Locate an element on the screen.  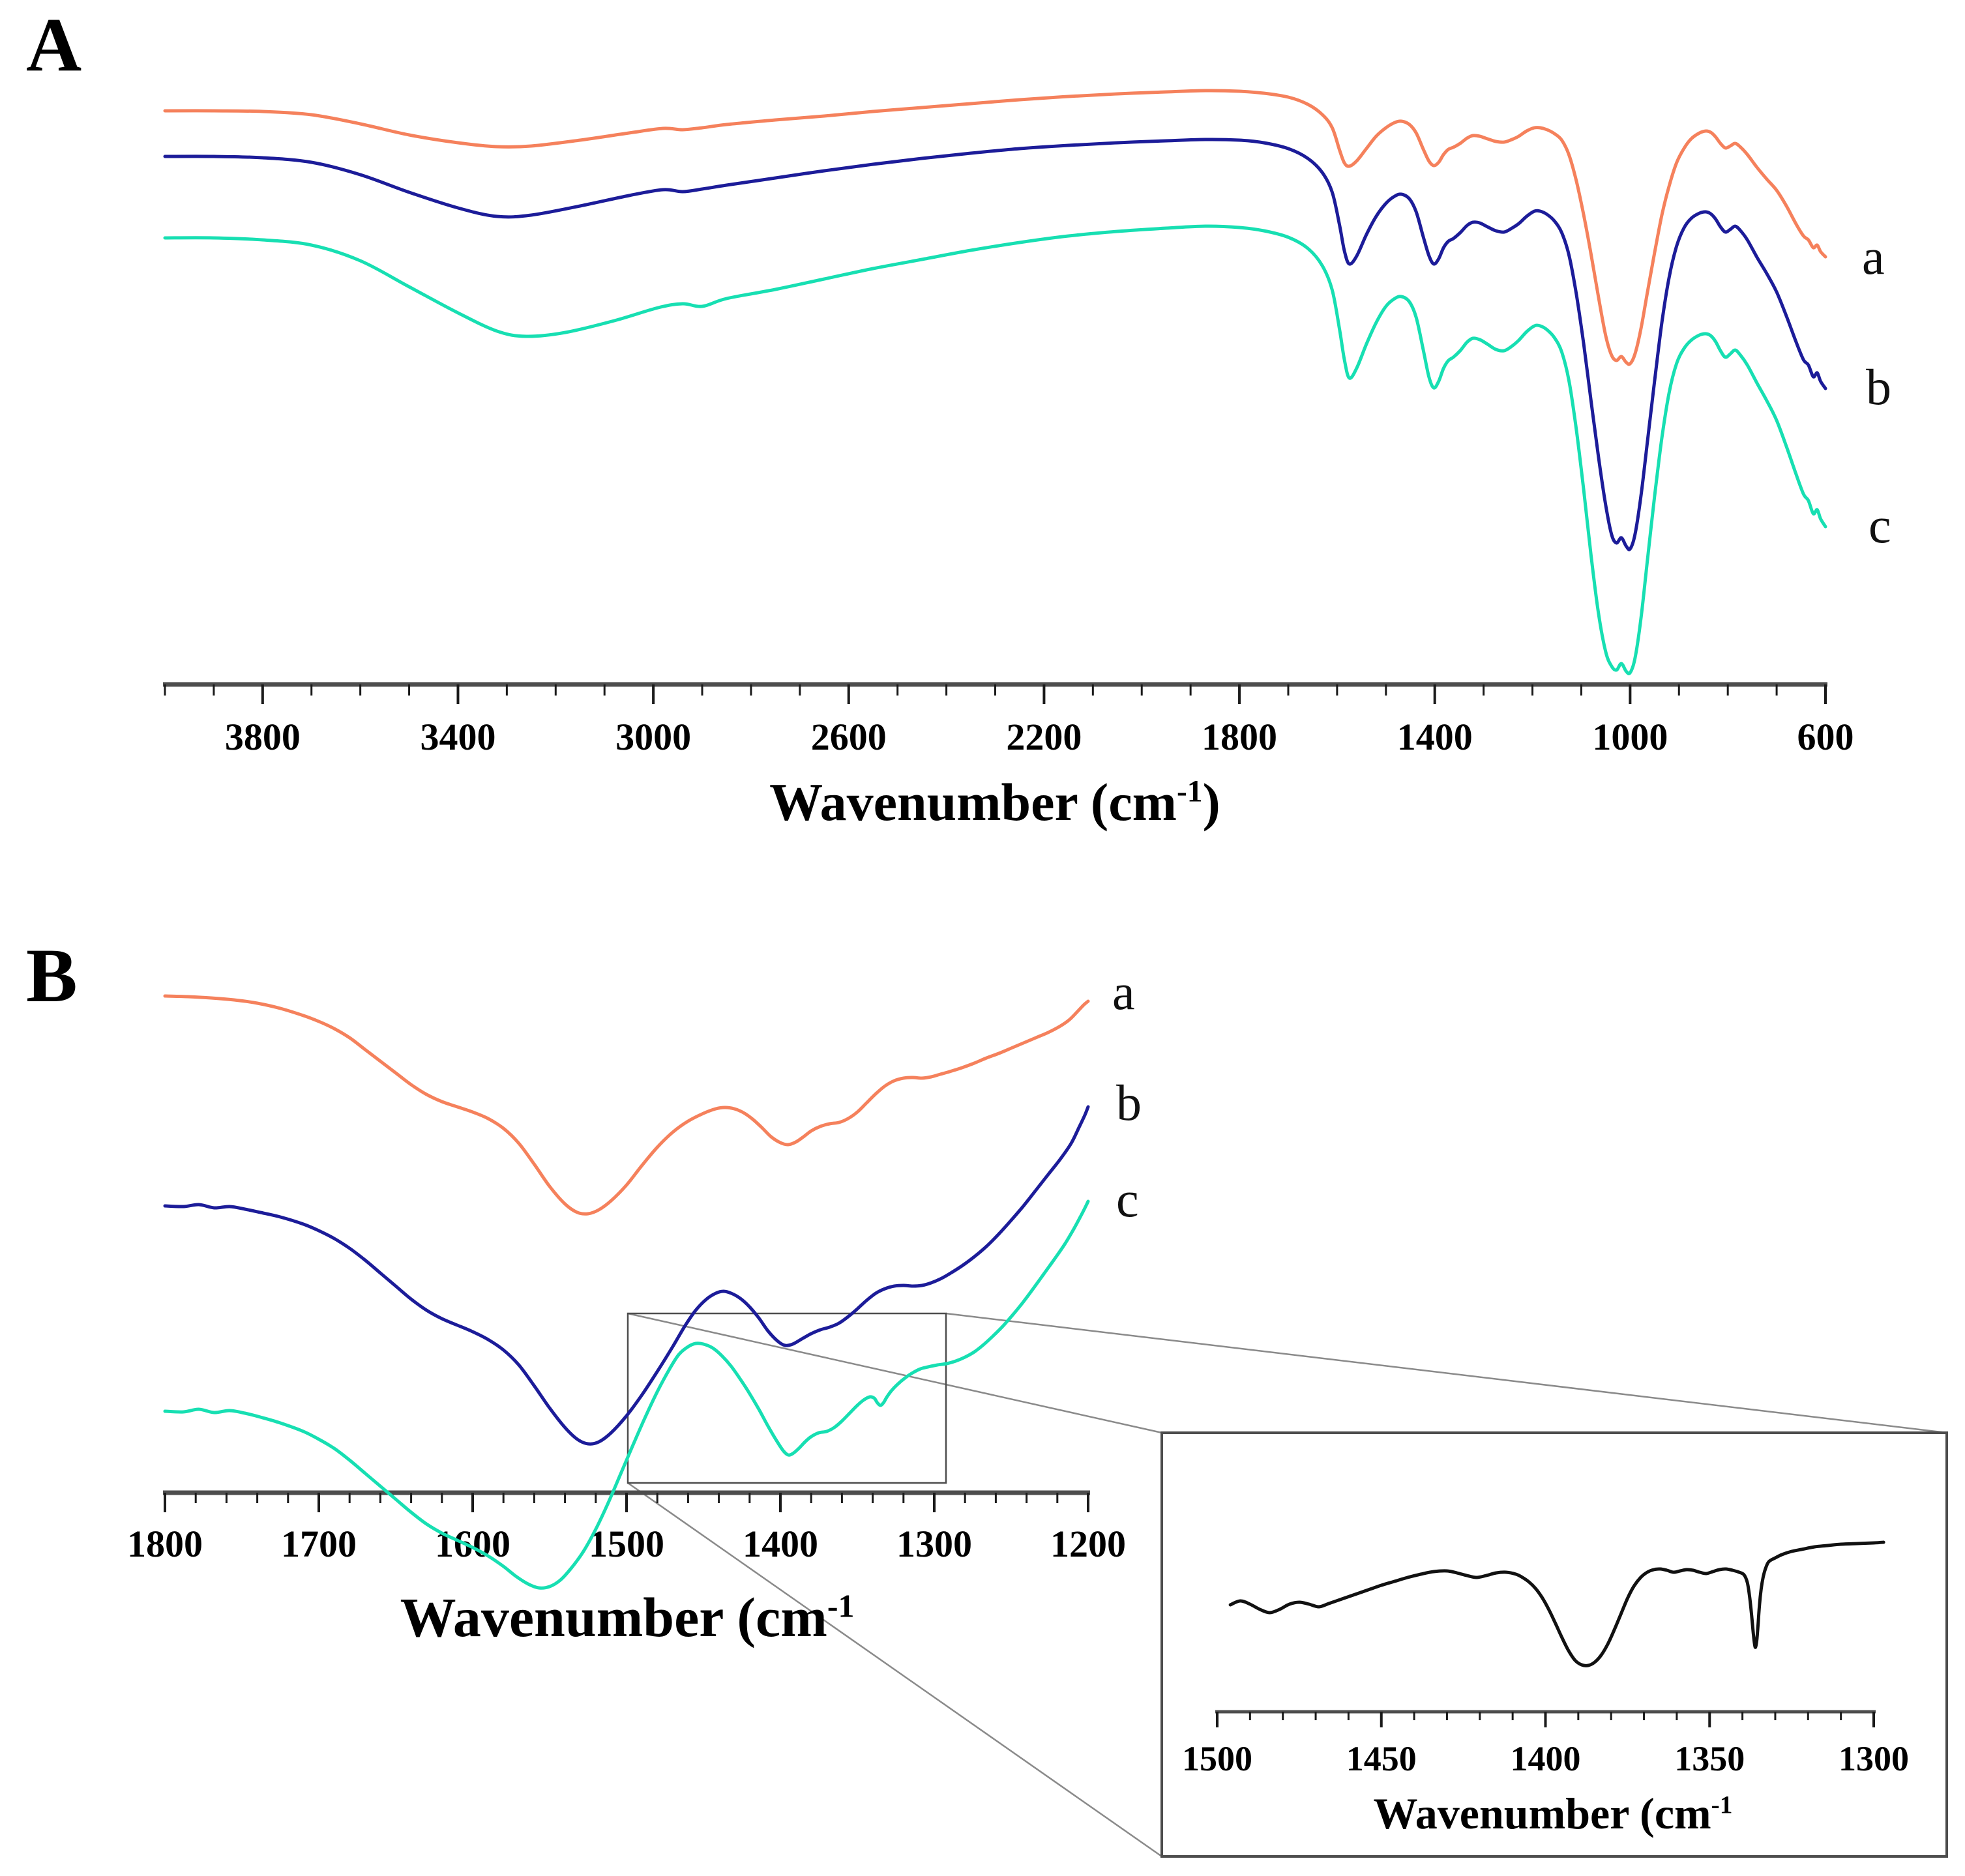
inset-frame-box is located at coordinates (1554, 1644).